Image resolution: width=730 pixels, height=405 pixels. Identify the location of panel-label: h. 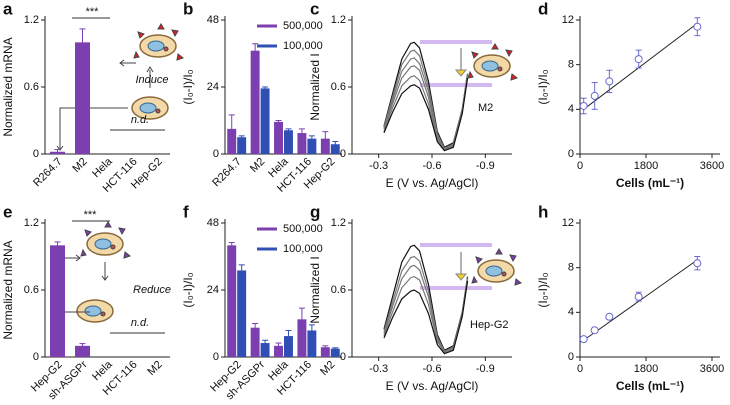
(543, 211).